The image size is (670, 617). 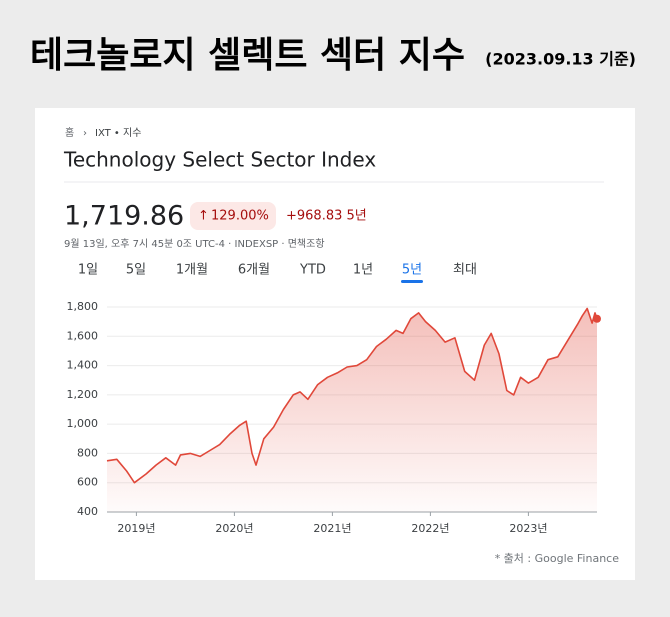 What do you see at coordinates (83, 365) in the screenshot?
I see `y-tick-label: 1,400` at bounding box center [83, 365].